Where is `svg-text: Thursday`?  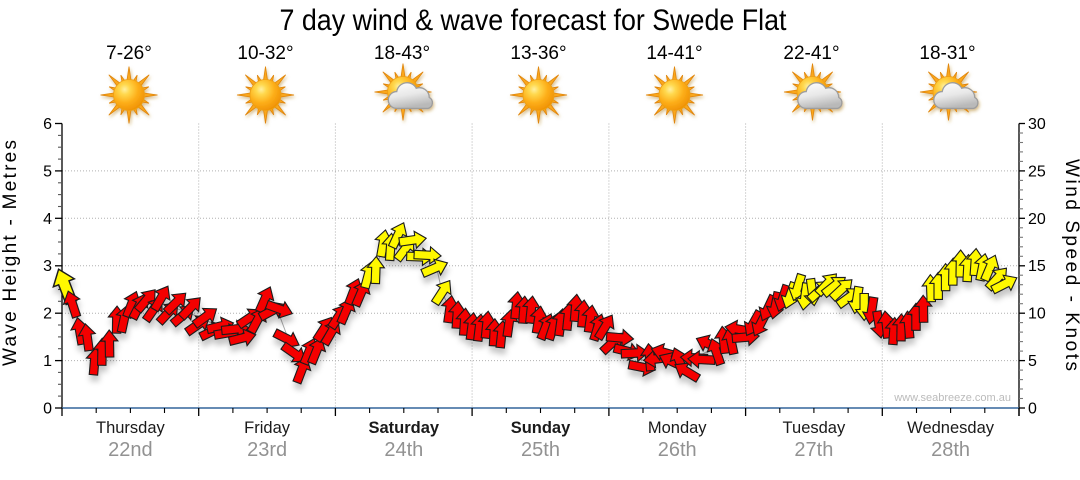 svg-text: Thursday is located at coordinates (131, 428).